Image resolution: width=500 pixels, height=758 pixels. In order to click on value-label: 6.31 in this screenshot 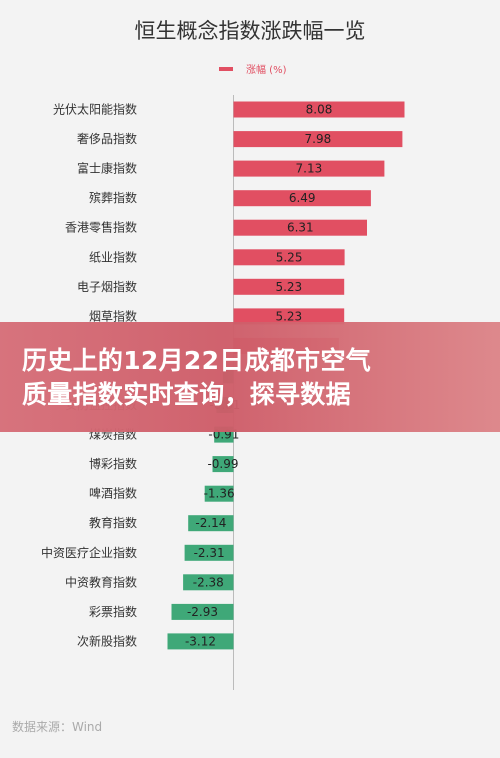, I will do `click(300, 228)`.